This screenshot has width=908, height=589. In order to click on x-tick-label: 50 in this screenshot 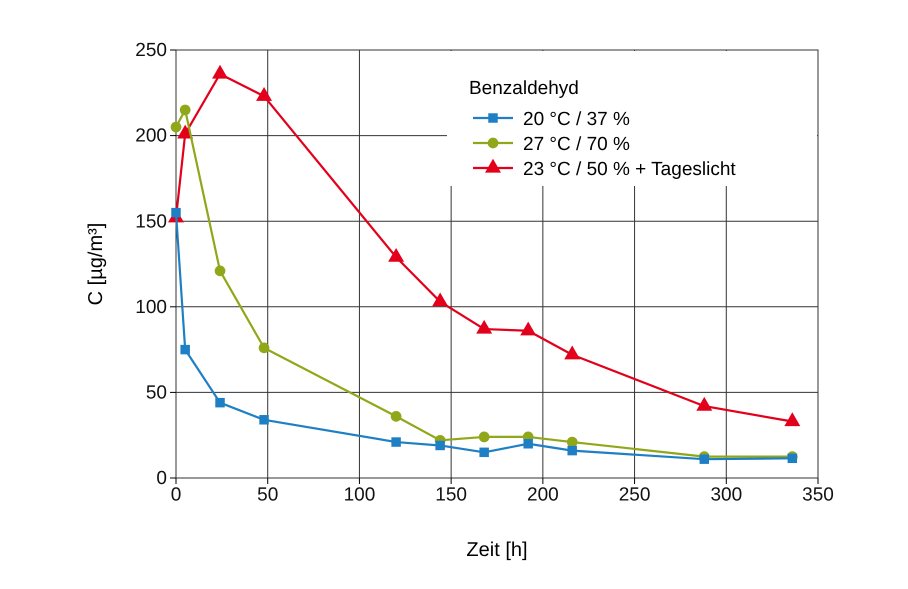, I will do `click(267, 495)`.